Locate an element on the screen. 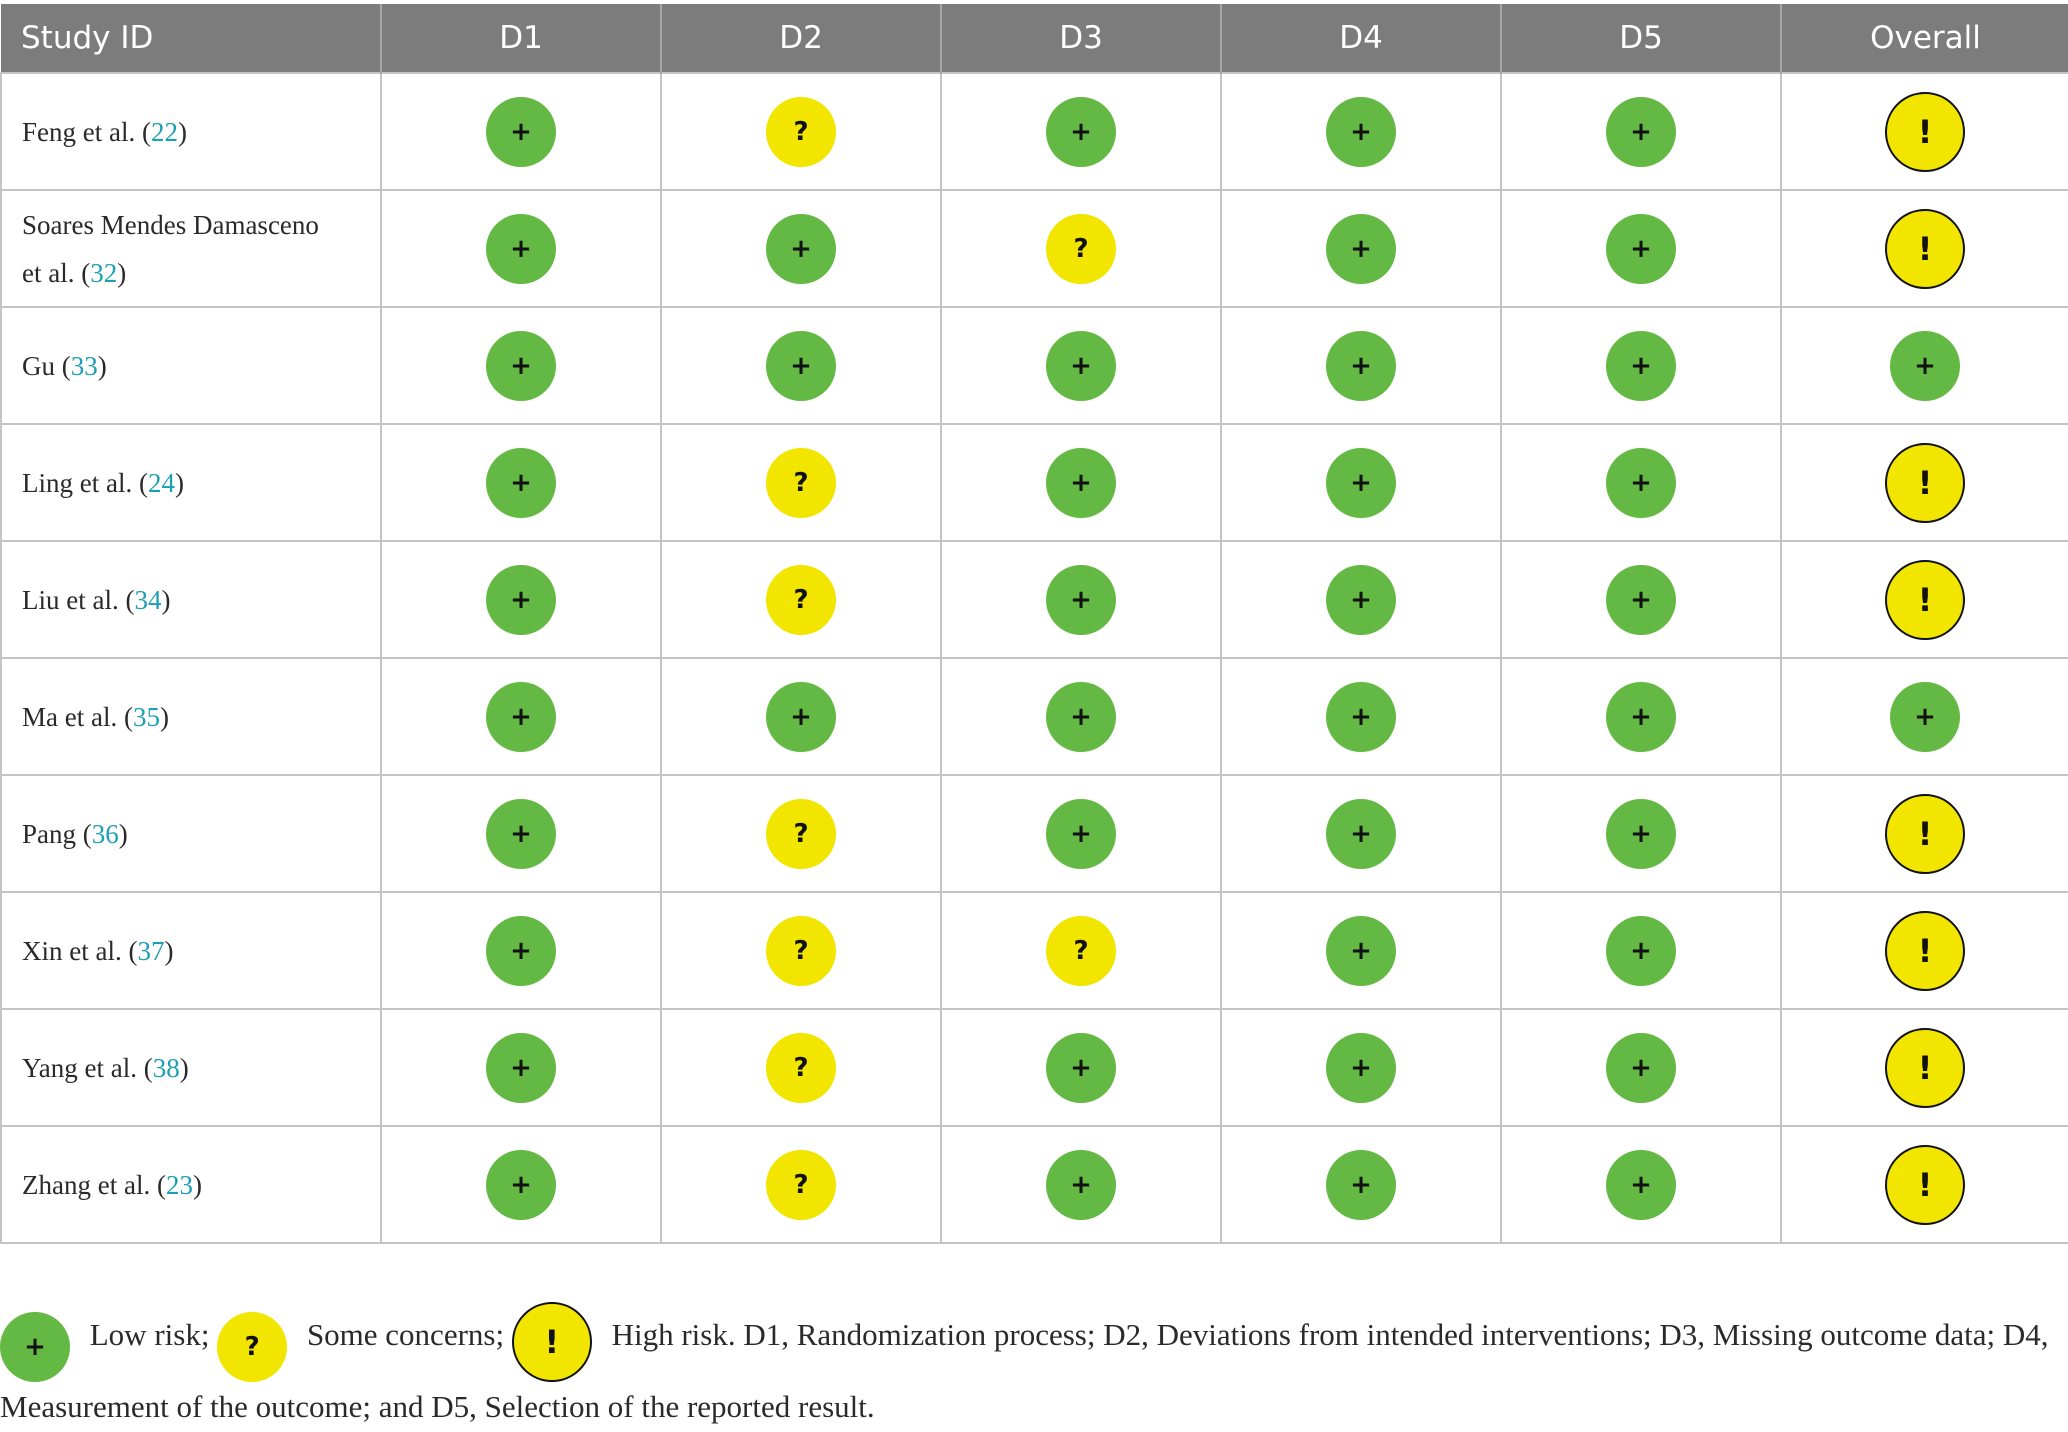  table-row: Soares Mendes Damasceno et al. (32) + +? + +! is located at coordinates (1034, 248).